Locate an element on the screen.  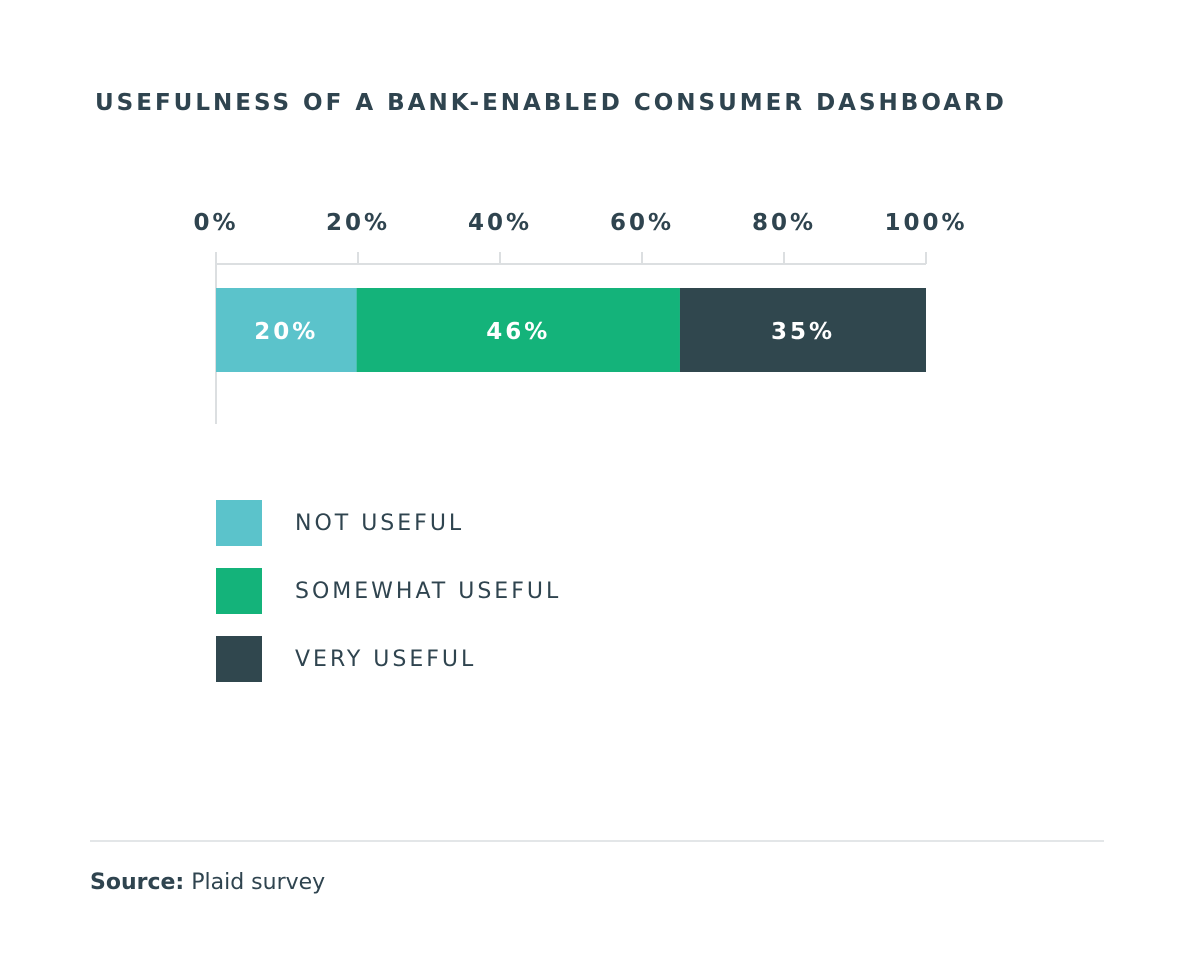
legend-item-somewhat-useful: SOMEWHAT USEFUL is located at coordinates (388, 591).